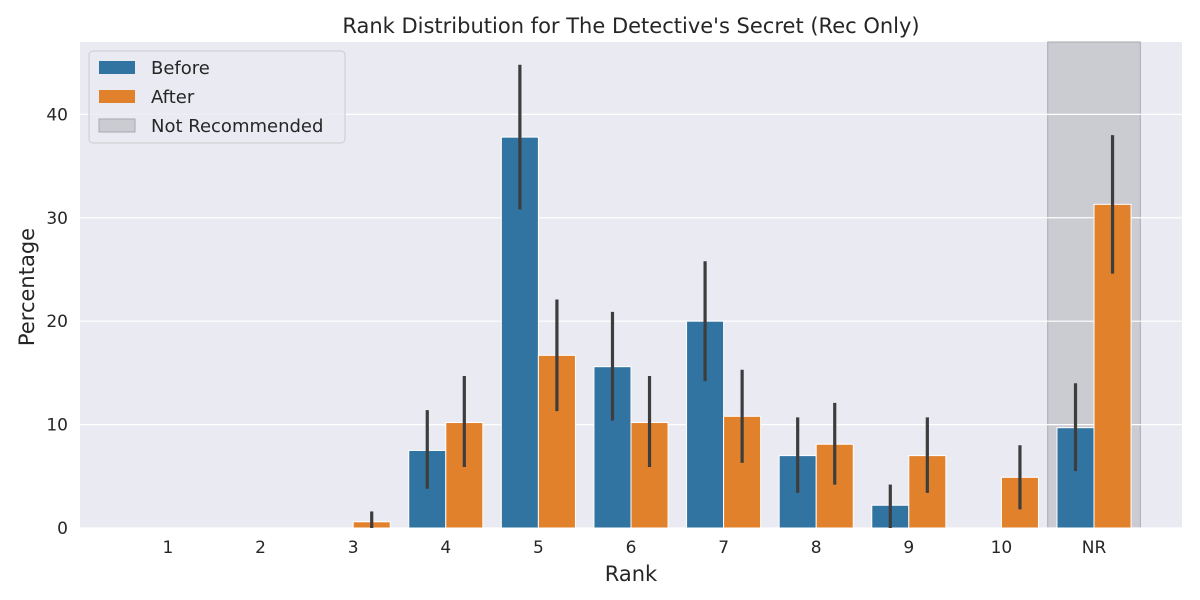 The height and width of the screenshot is (600, 1200). What do you see at coordinates (1094, 548) in the screenshot?
I see `x-tick-label: NR` at bounding box center [1094, 548].